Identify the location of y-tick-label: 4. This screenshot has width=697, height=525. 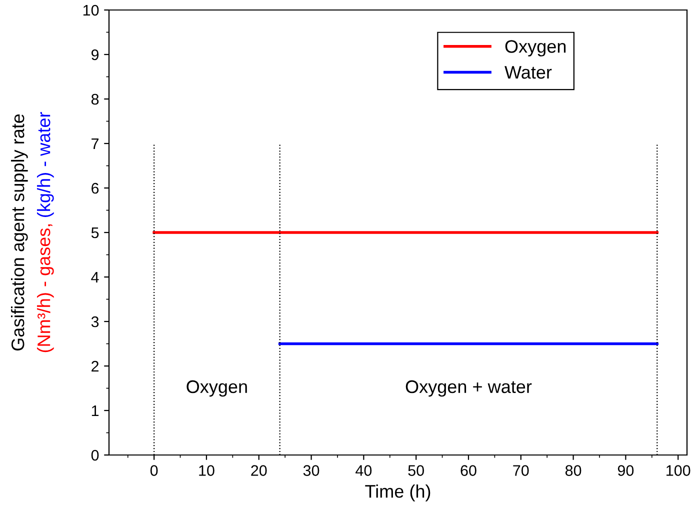
(95, 277).